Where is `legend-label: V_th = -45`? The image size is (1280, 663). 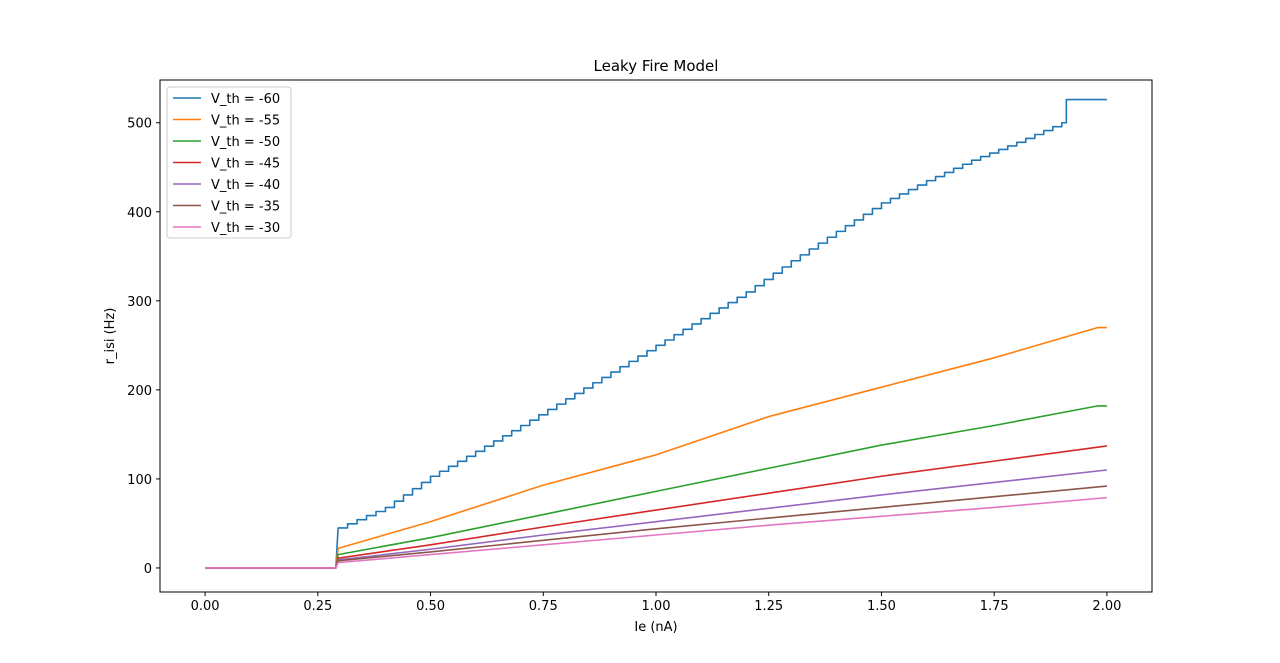 legend-label: V_th = -45 is located at coordinates (245, 164).